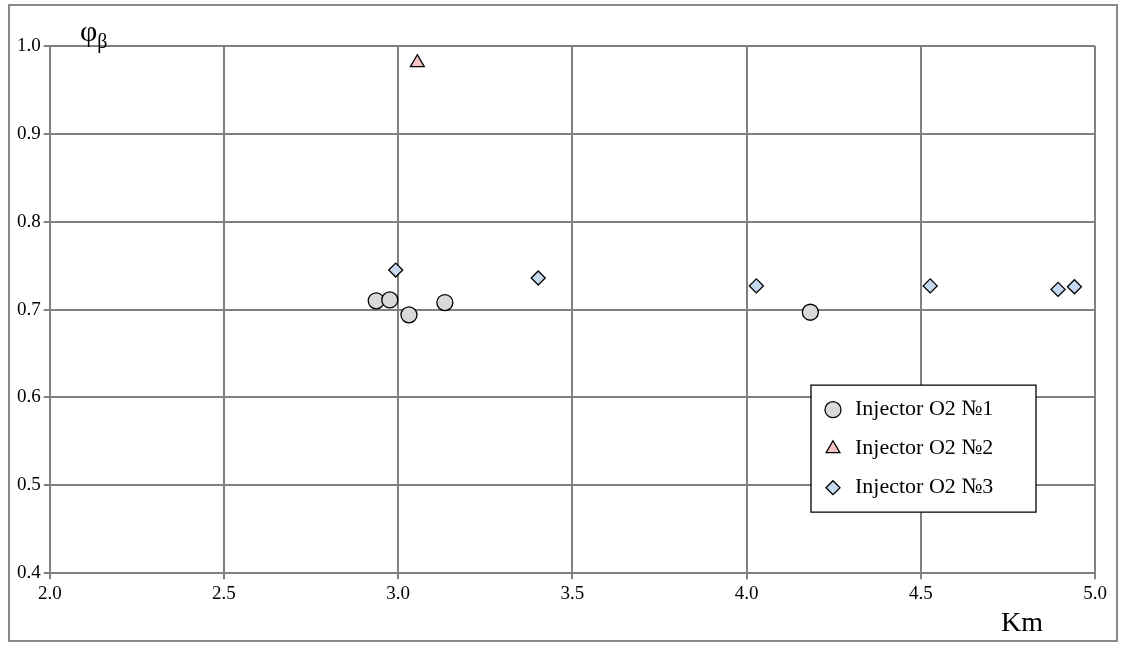  Describe the element at coordinates (29, 396) in the screenshot. I see `y-tick-label: 0.6` at that location.